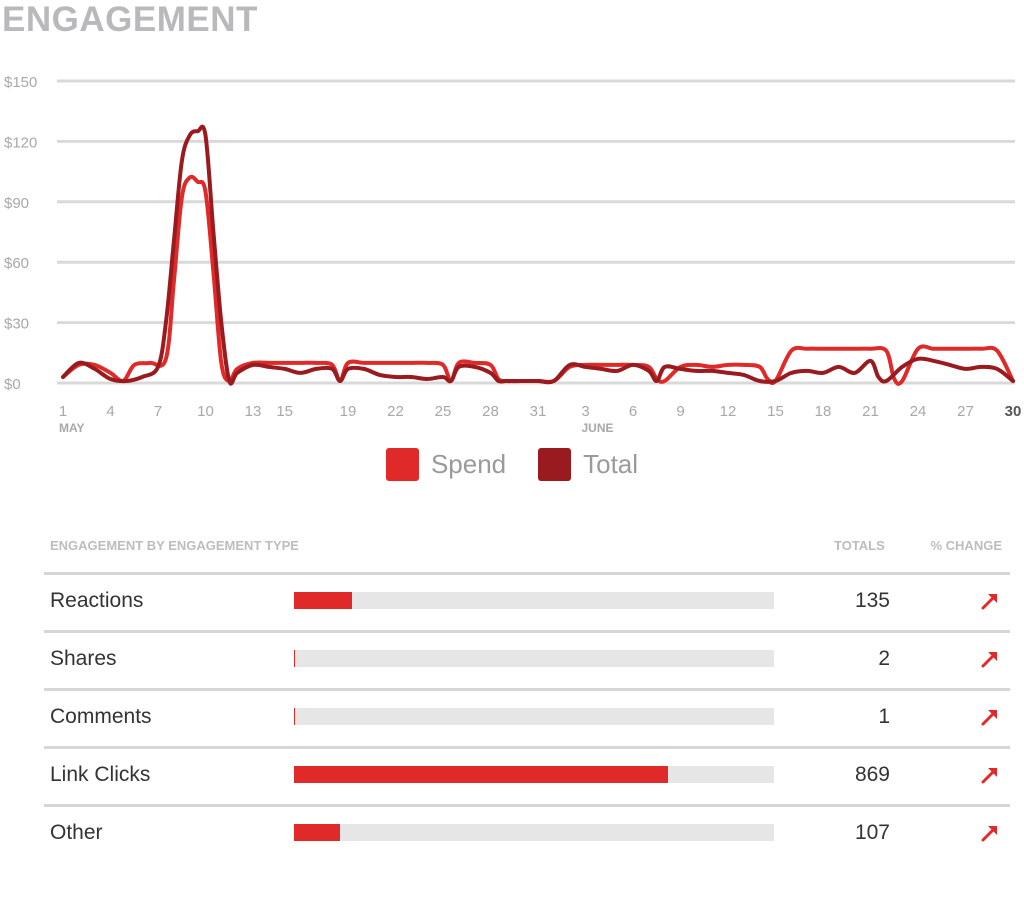  What do you see at coordinates (395, 411) in the screenshot?
I see `x-tick-label: 22` at bounding box center [395, 411].